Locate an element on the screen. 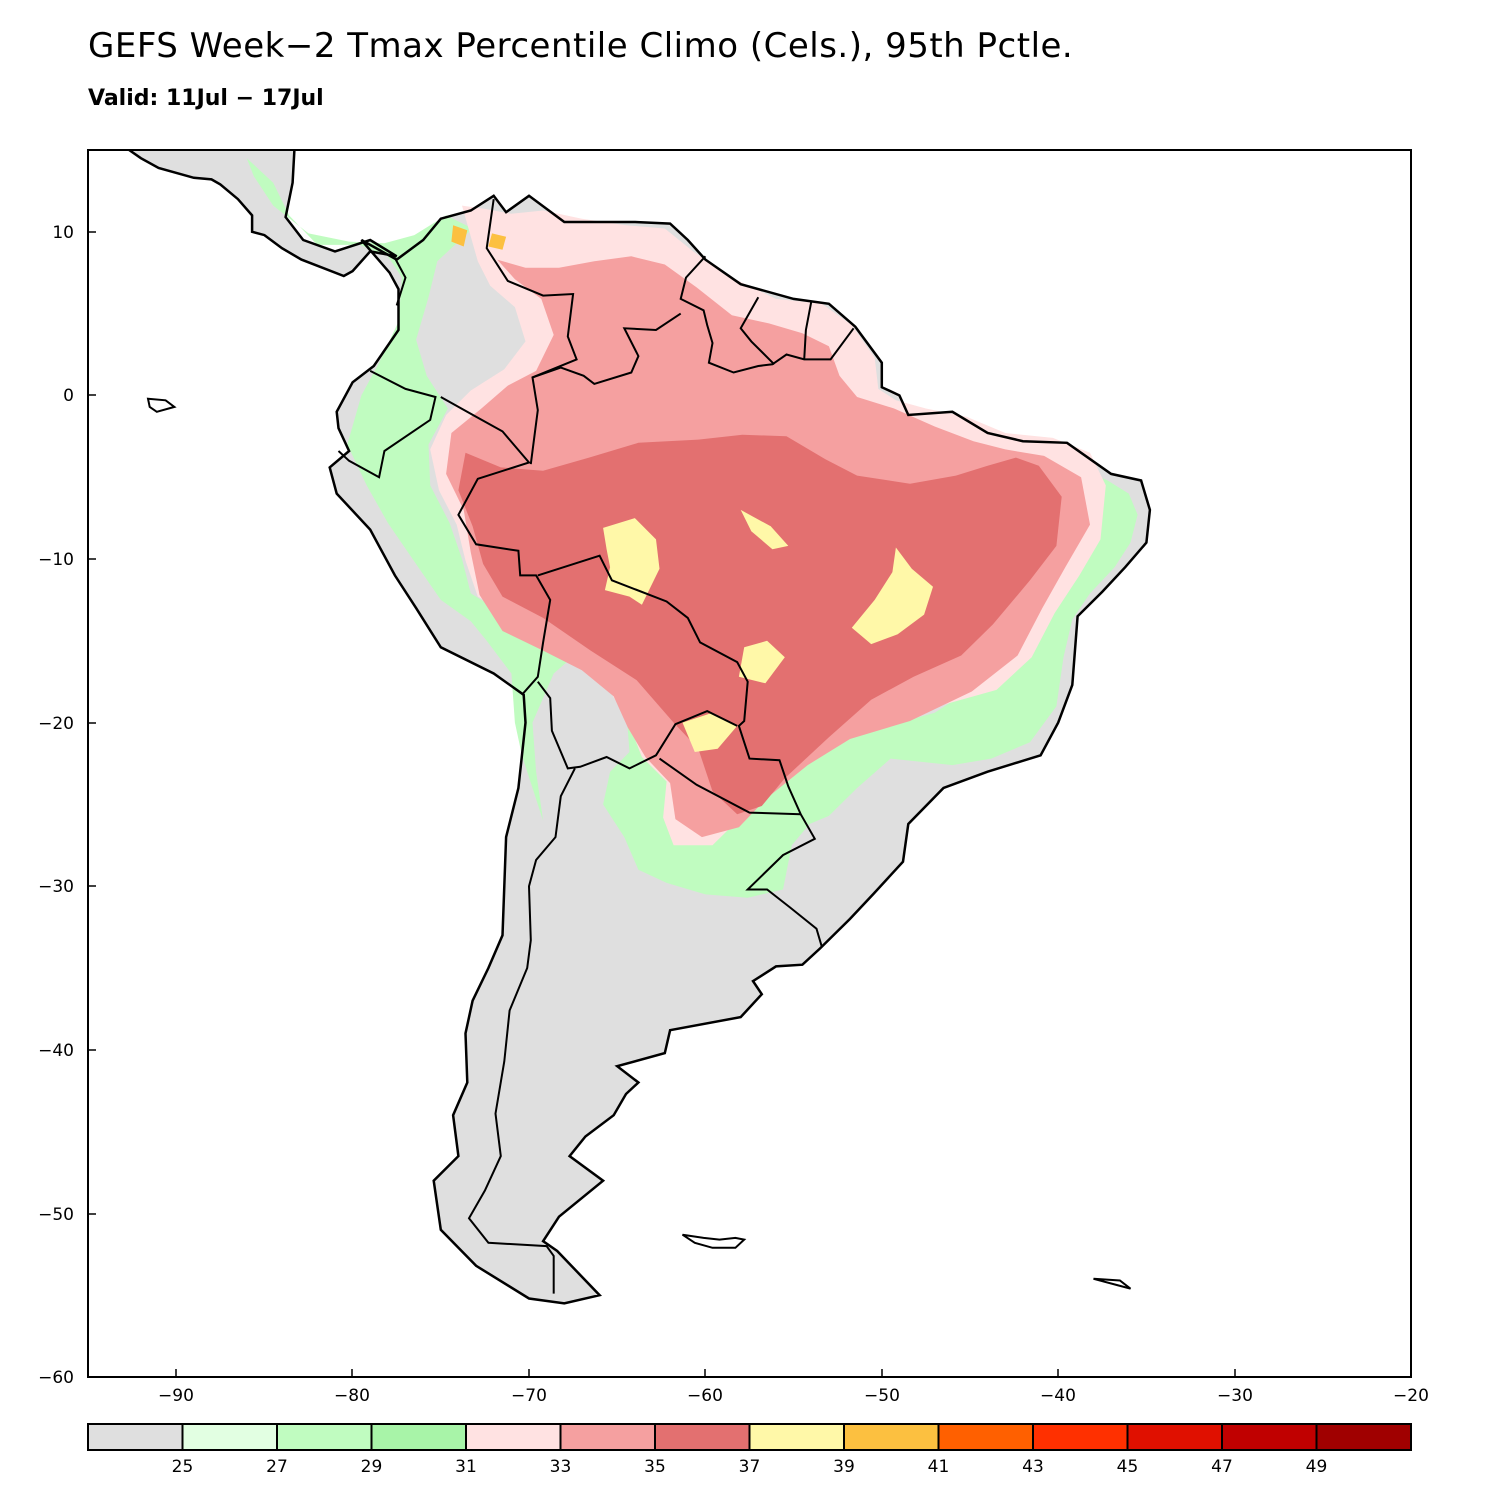 The height and width of the screenshot is (1500, 1500). lat-tick: −60 is located at coordinates (67, 1378).